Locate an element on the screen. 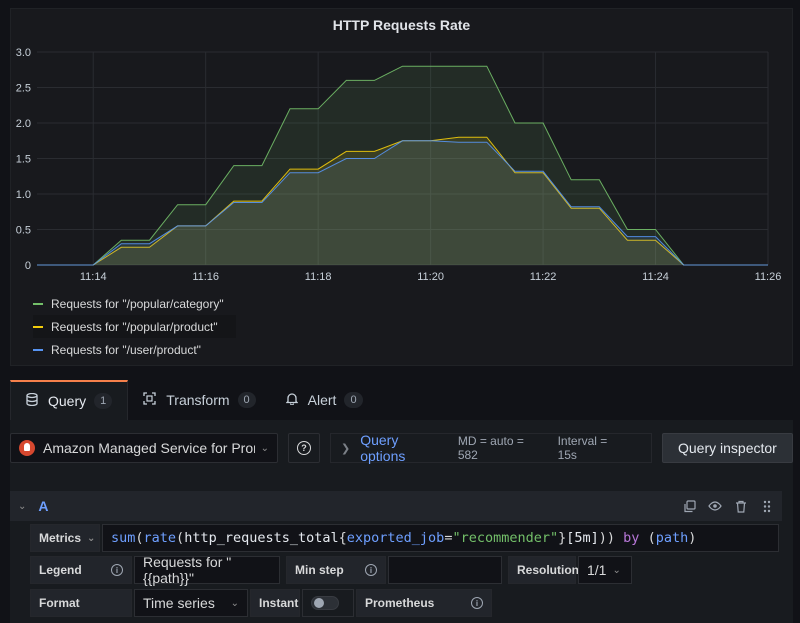 This screenshot has height=623, width=800. y-tick-label: 2.0 is located at coordinates (23, 124).